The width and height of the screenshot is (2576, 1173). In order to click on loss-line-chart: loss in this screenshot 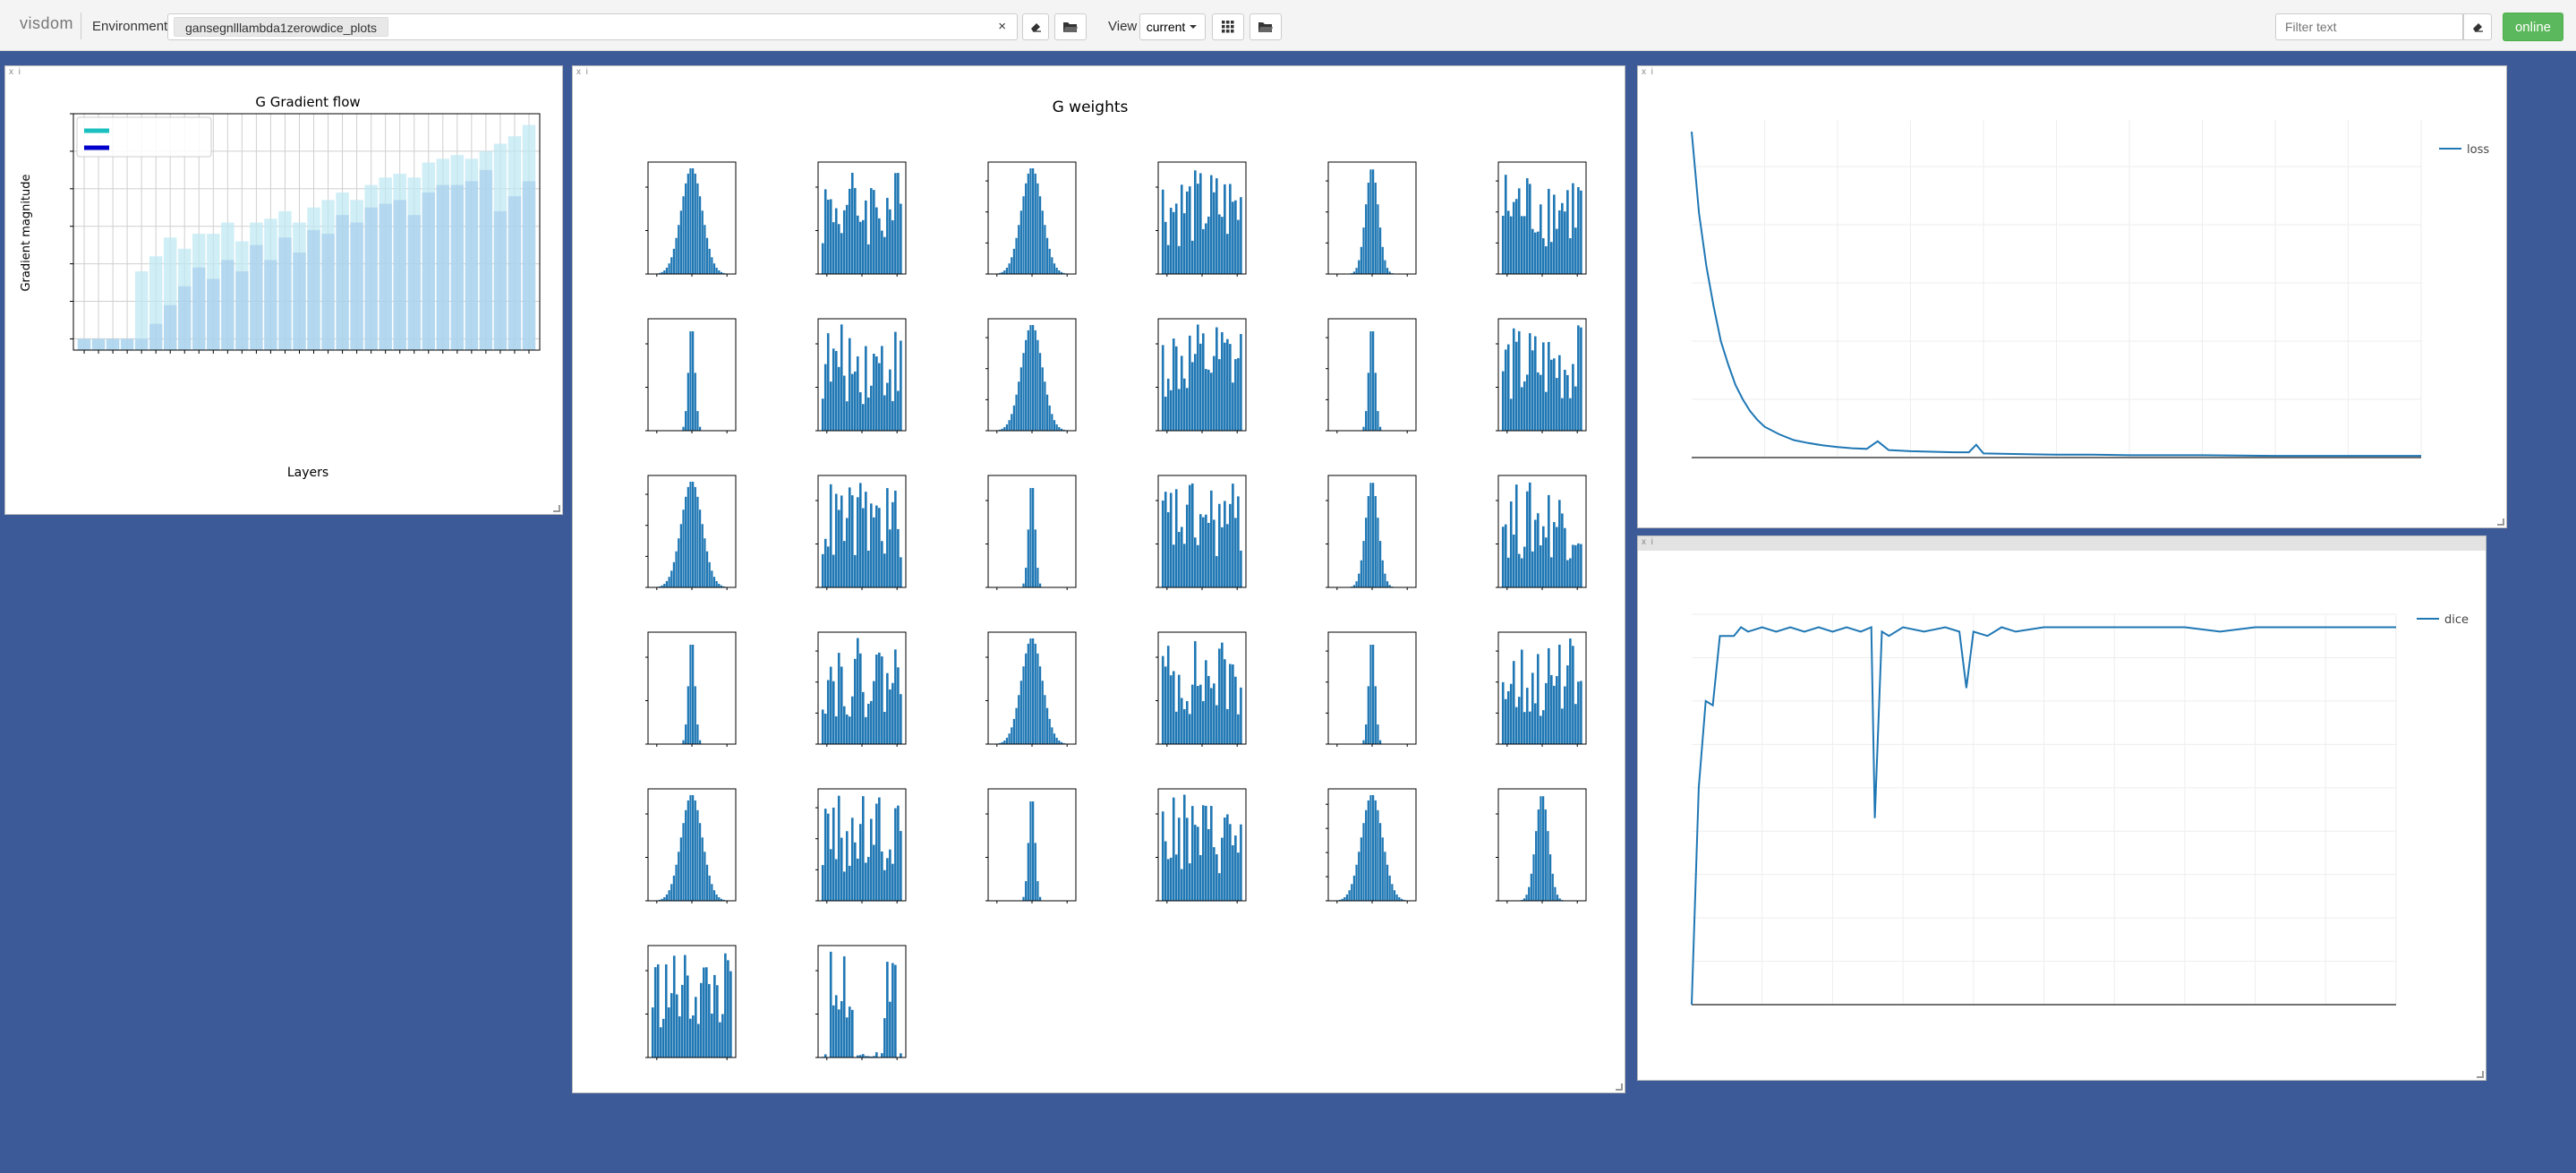, I will do `click(2072, 296)`.